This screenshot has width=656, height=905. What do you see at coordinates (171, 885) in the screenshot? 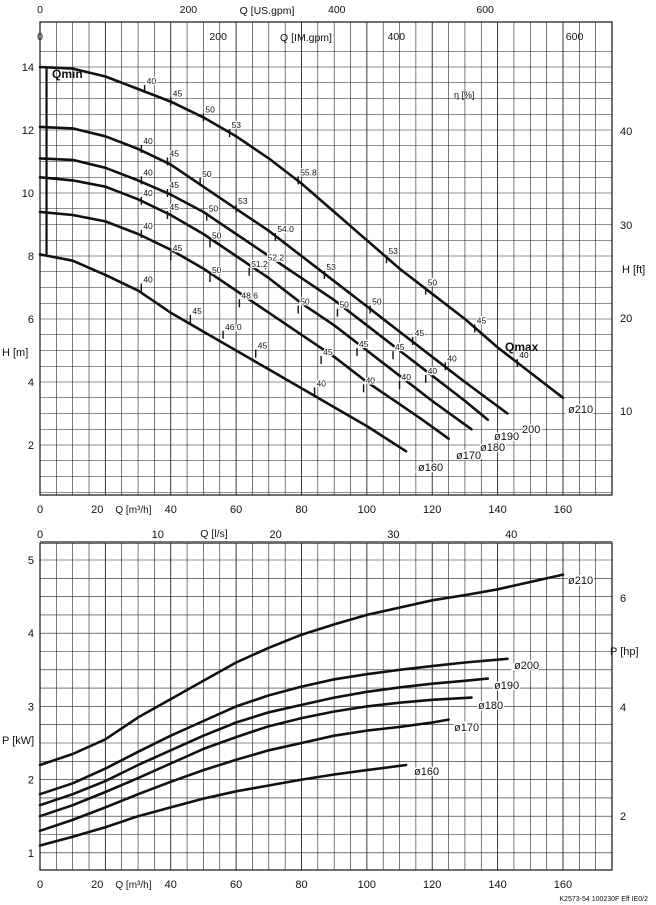
I see `power-x-tick-label: 40` at bounding box center [171, 885].